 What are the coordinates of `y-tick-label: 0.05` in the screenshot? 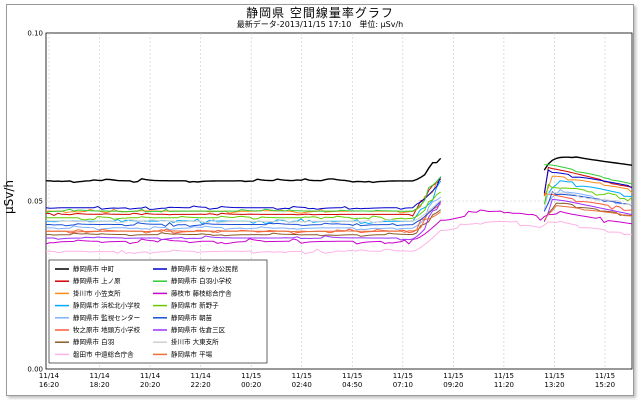 It's located at (35, 202).